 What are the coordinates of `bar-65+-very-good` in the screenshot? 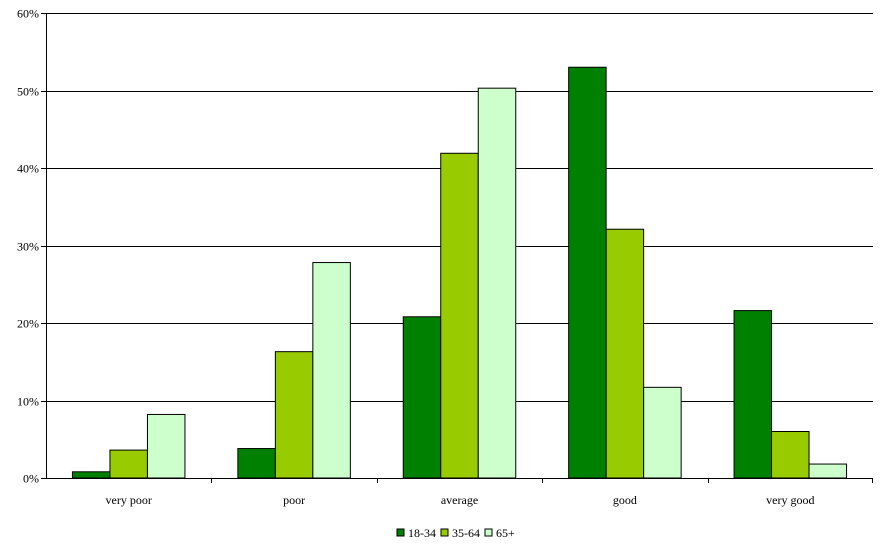 It's located at (828, 471).